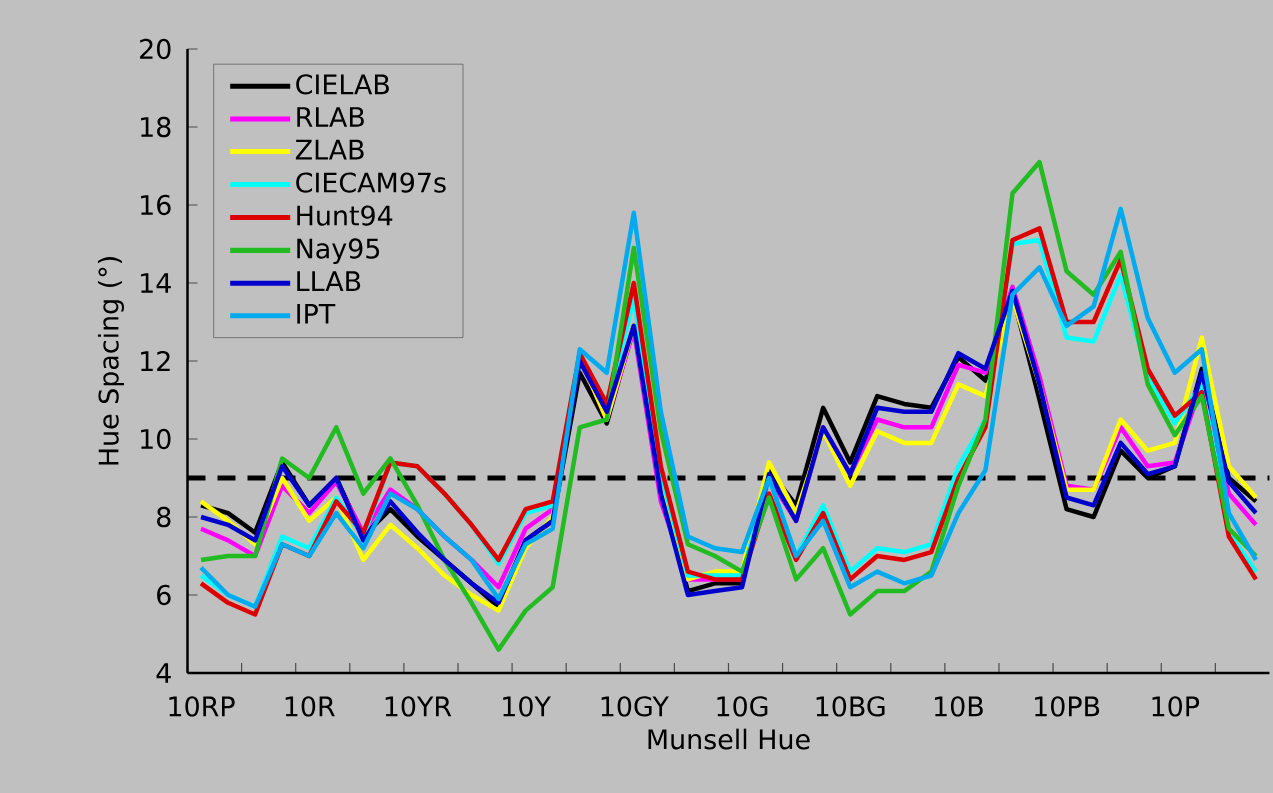 This screenshot has height=793, width=1273. I want to click on x-tick-label: 10Y, so click(527, 706).